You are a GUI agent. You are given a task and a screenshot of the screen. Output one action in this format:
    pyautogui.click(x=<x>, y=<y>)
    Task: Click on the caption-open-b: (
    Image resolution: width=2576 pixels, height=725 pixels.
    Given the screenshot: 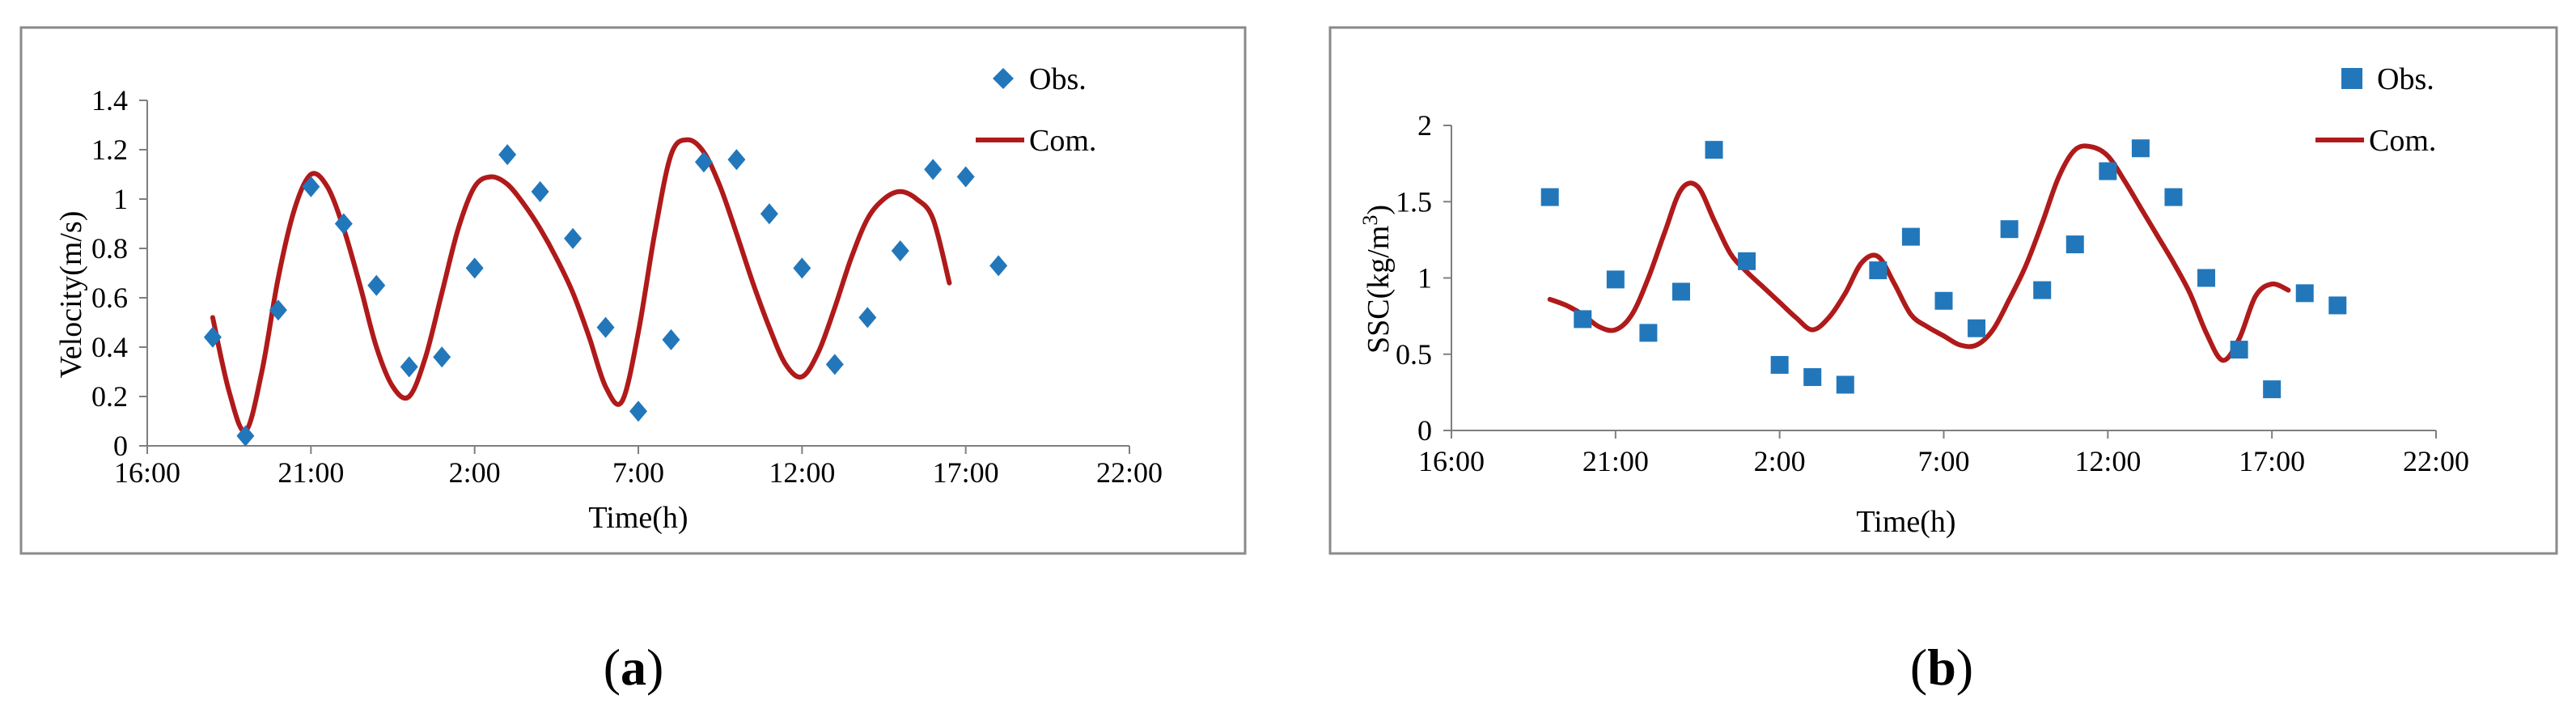 What is the action you would take?
    pyautogui.click(x=1918, y=667)
    